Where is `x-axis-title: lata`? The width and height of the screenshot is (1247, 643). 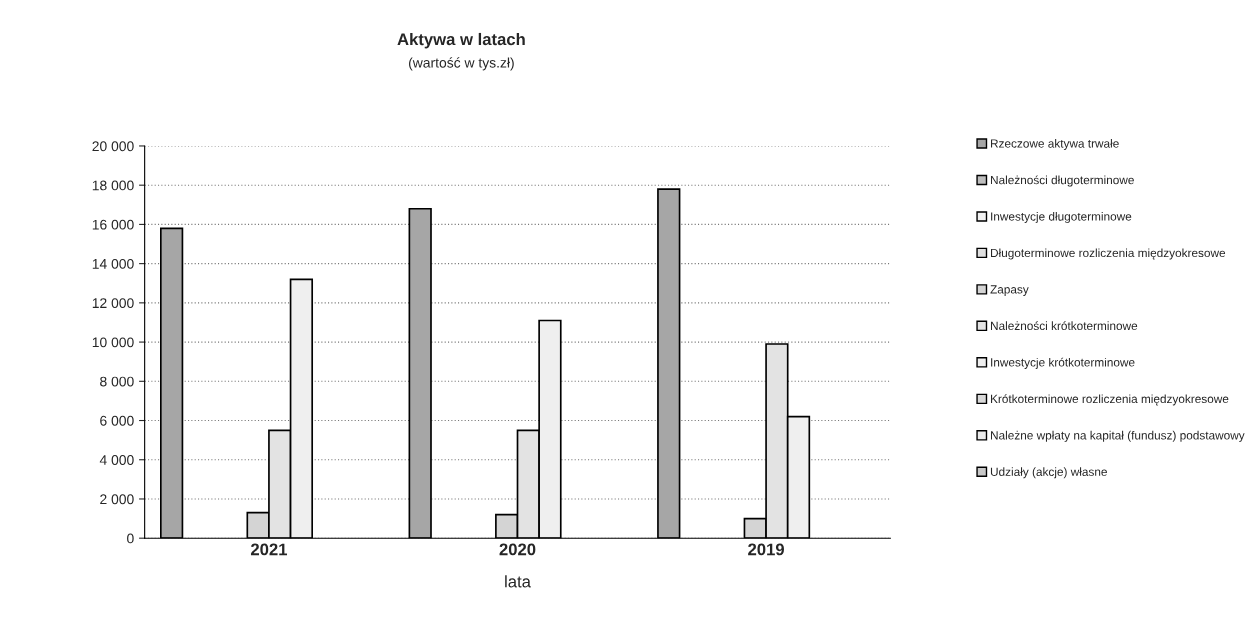 x-axis-title: lata is located at coordinates (518, 581).